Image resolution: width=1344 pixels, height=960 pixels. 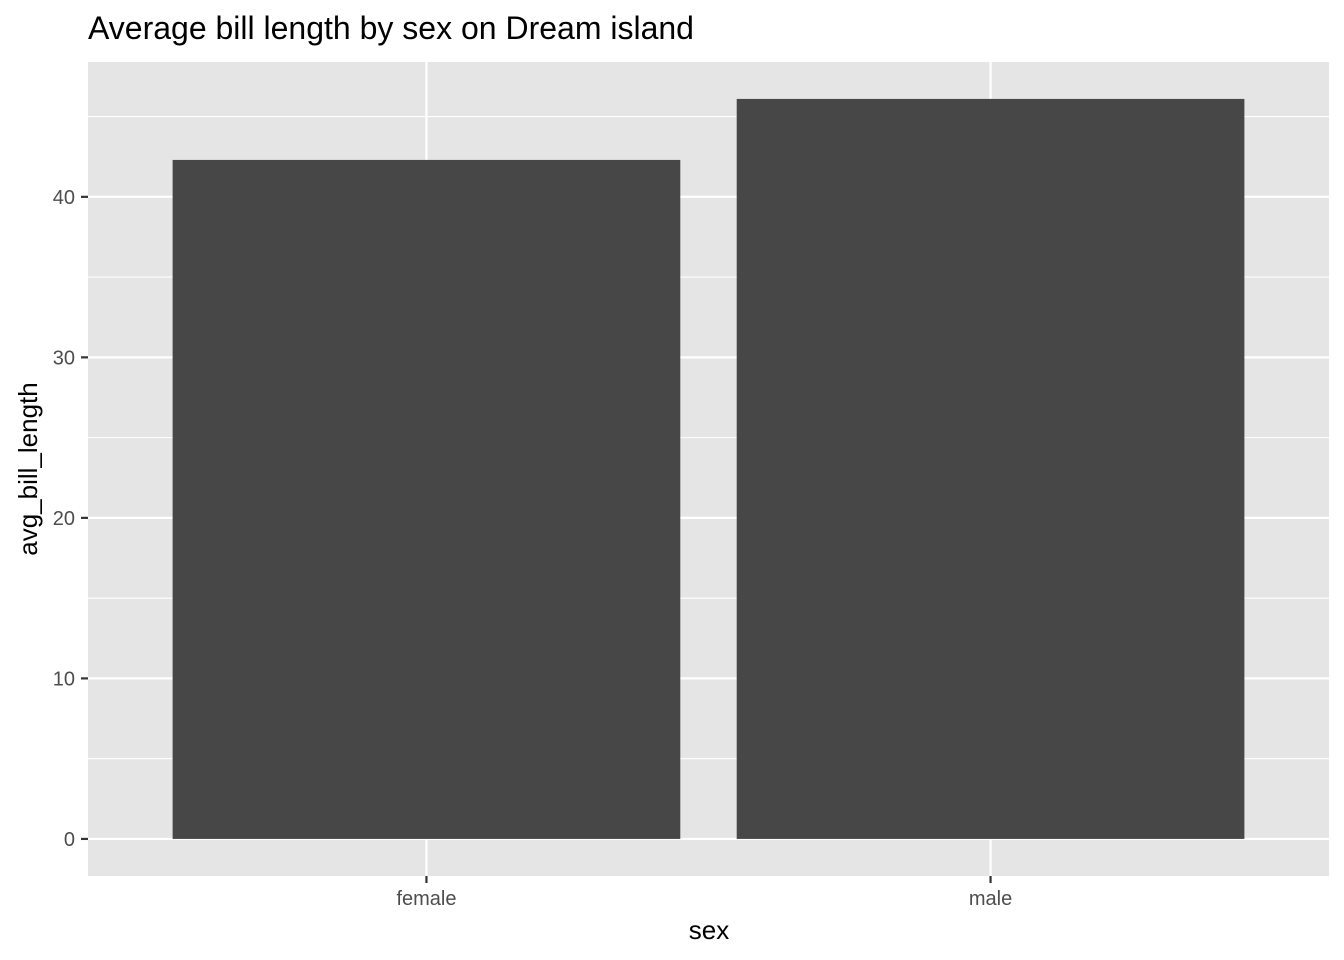 I want to click on x-axis: female male, so click(x=704, y=893).